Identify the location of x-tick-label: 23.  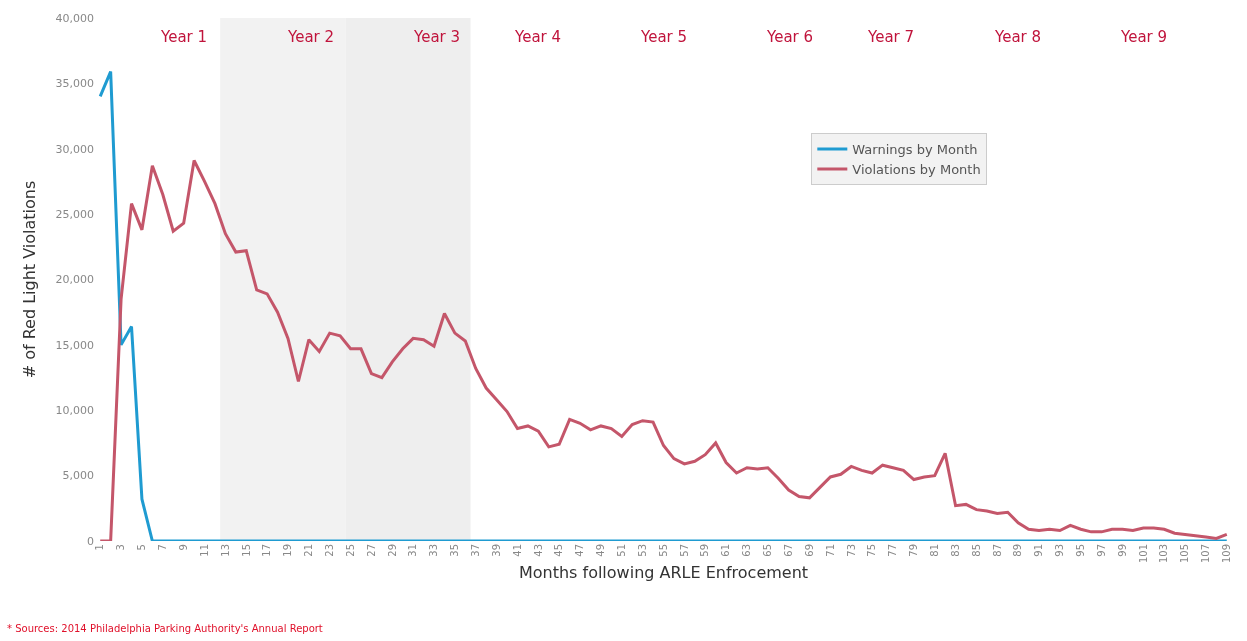
(329, 550).